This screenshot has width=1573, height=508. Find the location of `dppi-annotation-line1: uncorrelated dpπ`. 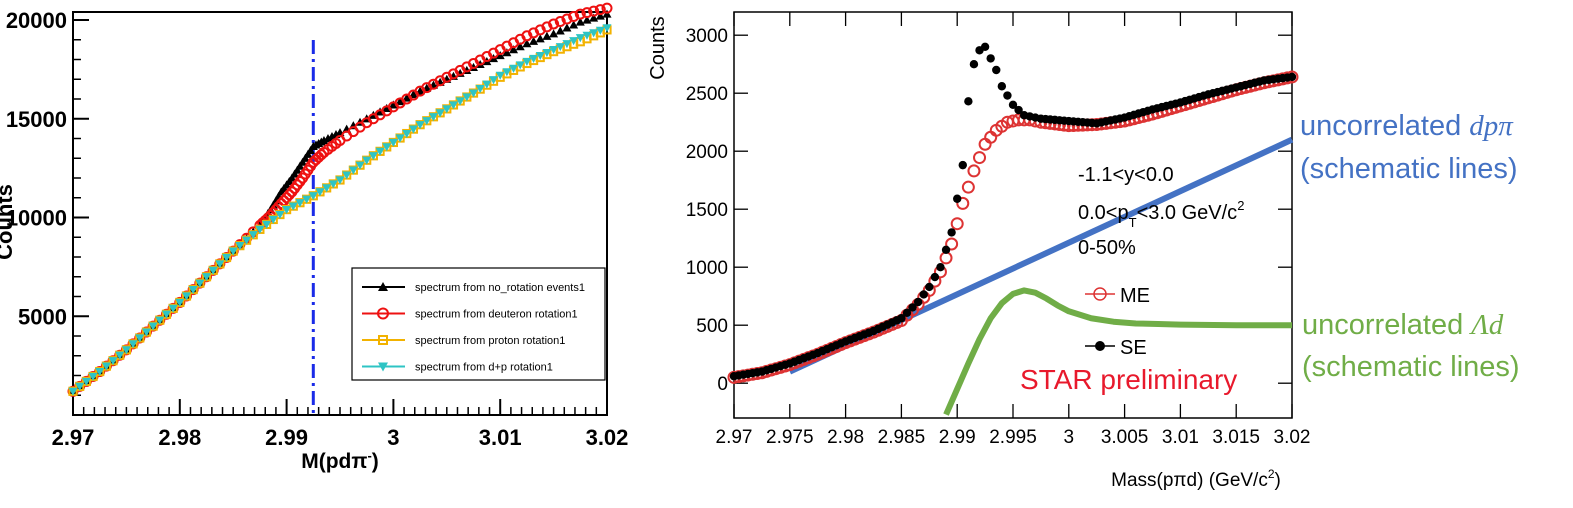

dppi-annotation-line1: uncorrelated dpπ is located at coordinates (1407, 126).